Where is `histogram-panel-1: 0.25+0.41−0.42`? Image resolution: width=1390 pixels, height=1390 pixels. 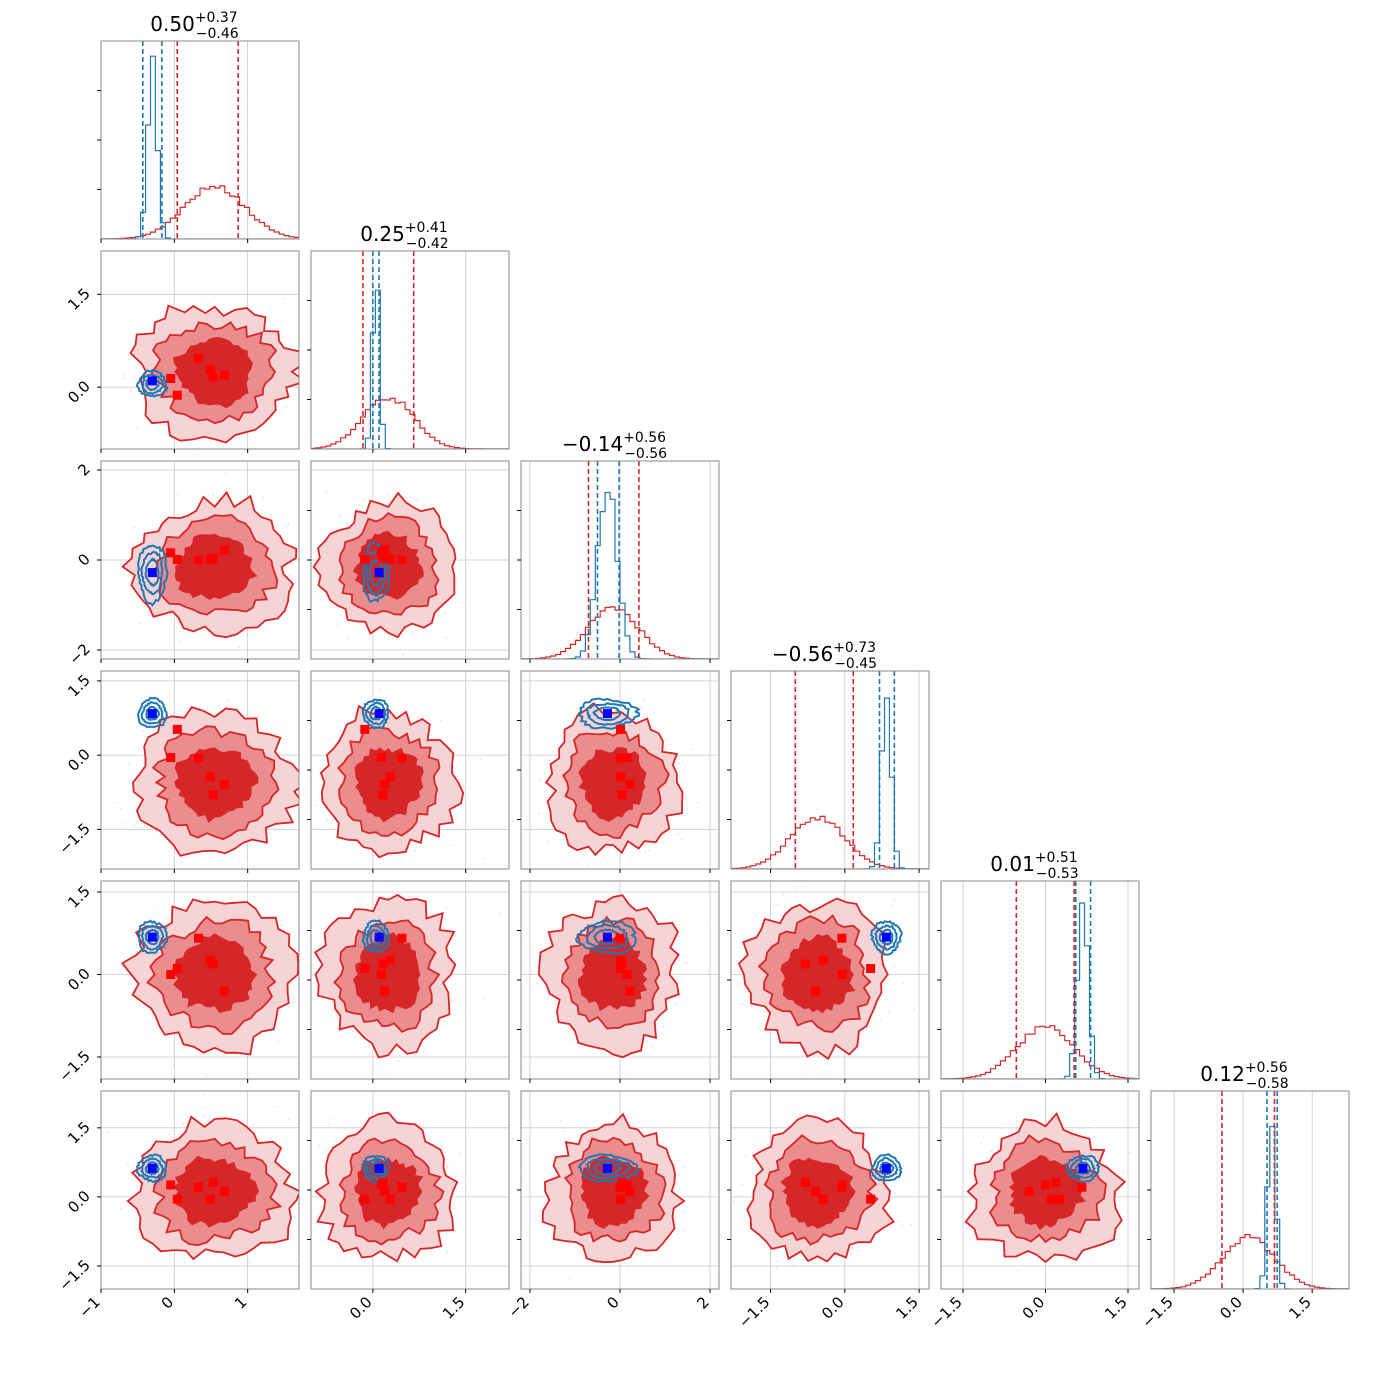 histogram-panel-1: 0.25+0.41−0.42 is located at coordinates (408, 336).